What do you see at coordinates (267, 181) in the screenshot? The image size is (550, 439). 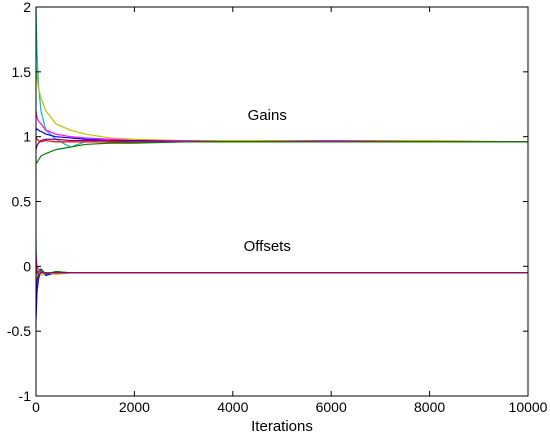 I see `annotation-layer: Gains Offsets` at bounding box center [267, 181].